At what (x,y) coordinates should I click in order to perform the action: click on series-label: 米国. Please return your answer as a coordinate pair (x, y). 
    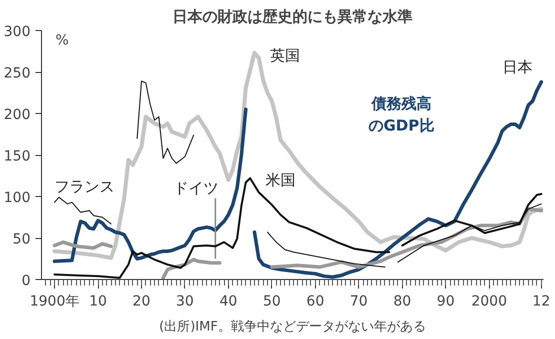
    Looking at the image, I should click on (280, 179).